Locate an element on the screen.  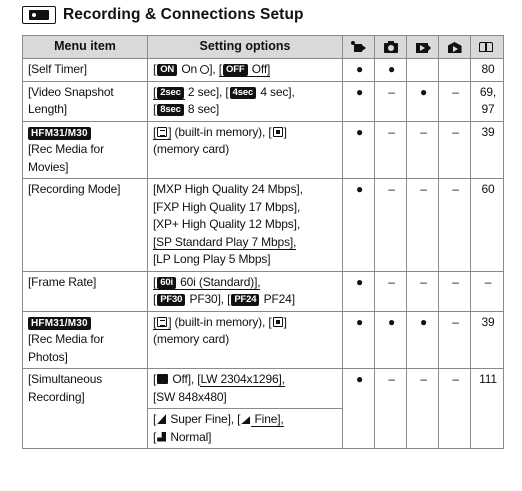
setting-options: [ON On ], [OFF Off] is located at coordinates (245, 70).